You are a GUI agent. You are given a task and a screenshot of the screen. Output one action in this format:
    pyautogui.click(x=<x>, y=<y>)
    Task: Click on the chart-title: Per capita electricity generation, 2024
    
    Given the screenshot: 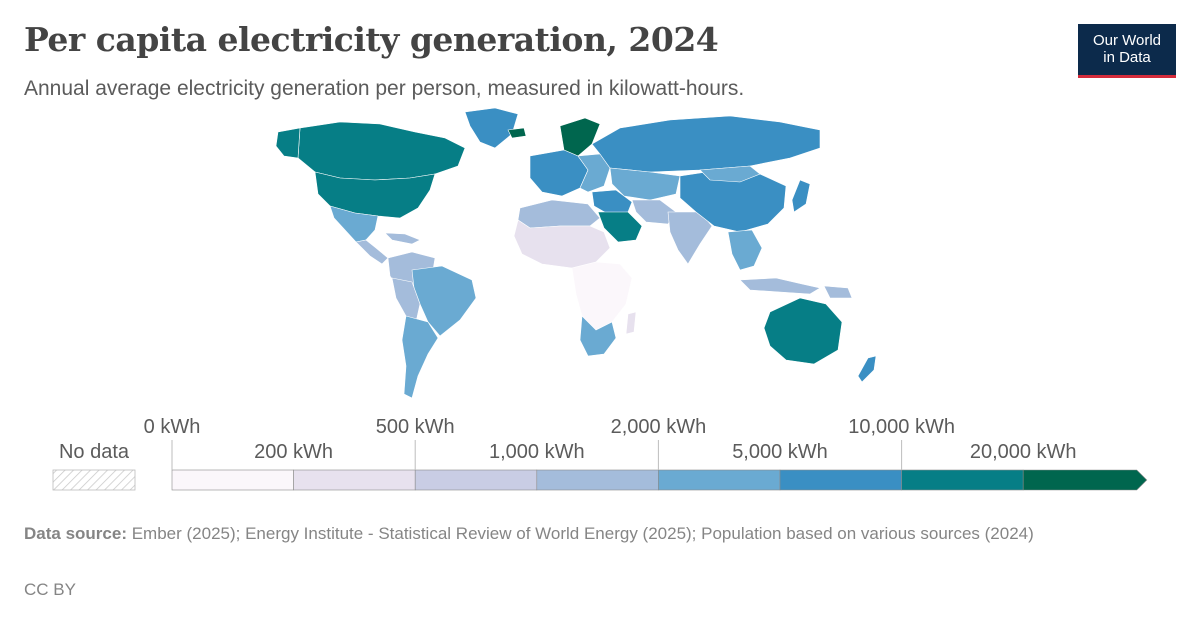 What is the action you would take?
    pyautogui.click(x=371, y=39)
    